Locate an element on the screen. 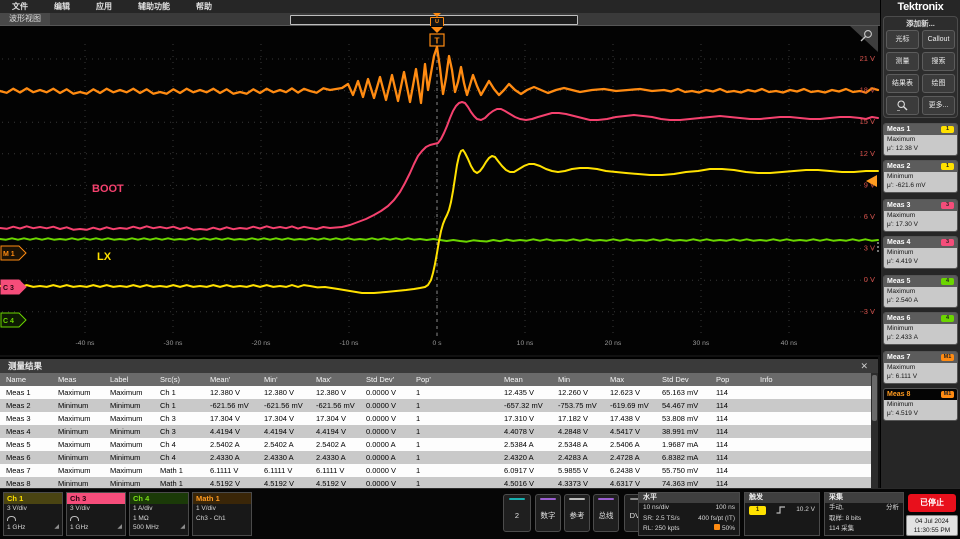  channel-badge-row: 1 MΩ is located at coordinates (159, 519).